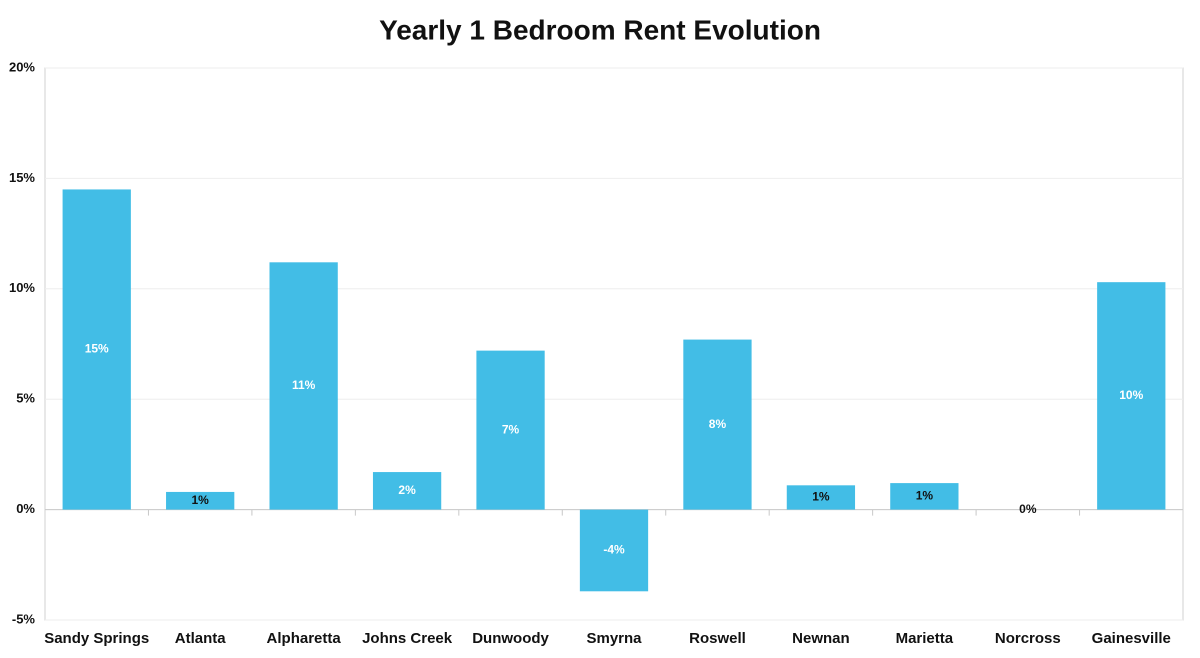 The height and width of the screenshot is (658, 1200). I want to click on value-label: 15%, so click(97, 349).